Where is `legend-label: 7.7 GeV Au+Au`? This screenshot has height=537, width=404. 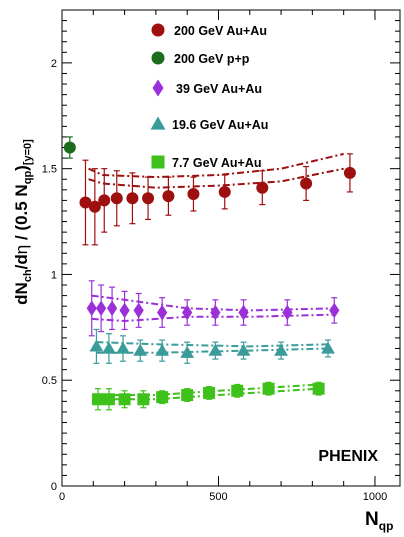
legend-label: 7.7 GeV Au+Au is located at coordinates (217, 163).